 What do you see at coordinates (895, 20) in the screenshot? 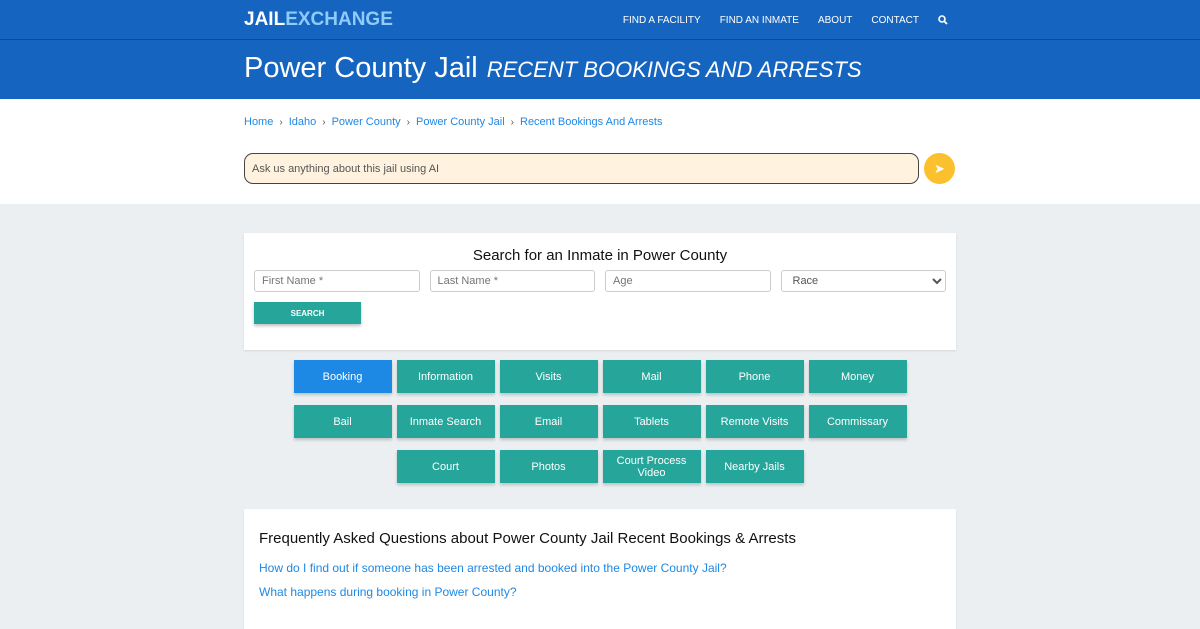
I see `nav-contact: CONTACT` at bounding box center [895, 20].